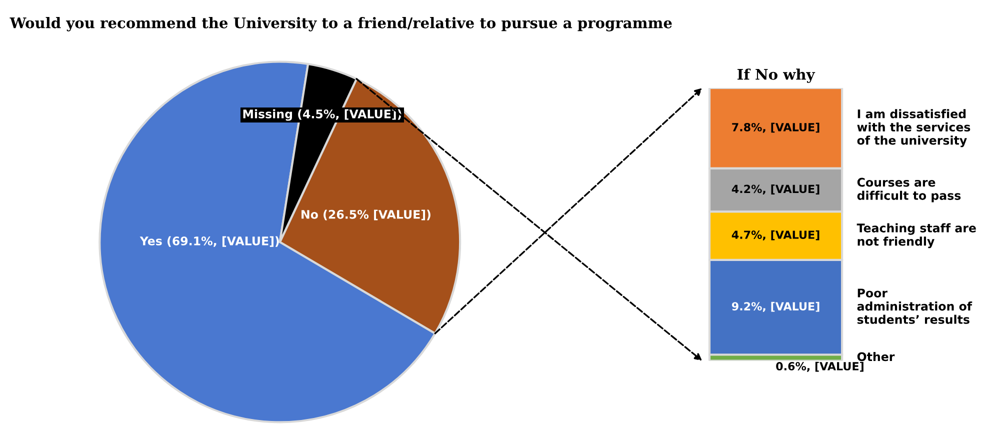 The image size is (982, 440). What do you see at coordinates (776, 75) in the screenshot?
I see `chart-title: If No why` at bounding box center [776, 75].